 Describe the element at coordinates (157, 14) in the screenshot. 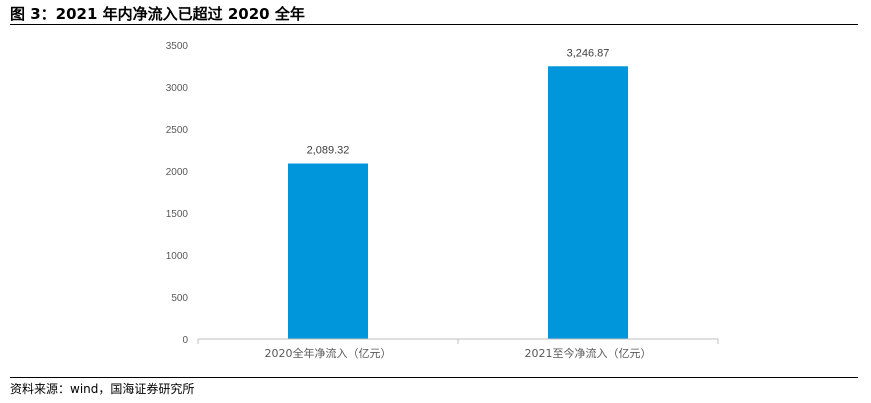

I see `figure-title: 图 3：2021 年内净流入已超过 2020 全年` at that location.